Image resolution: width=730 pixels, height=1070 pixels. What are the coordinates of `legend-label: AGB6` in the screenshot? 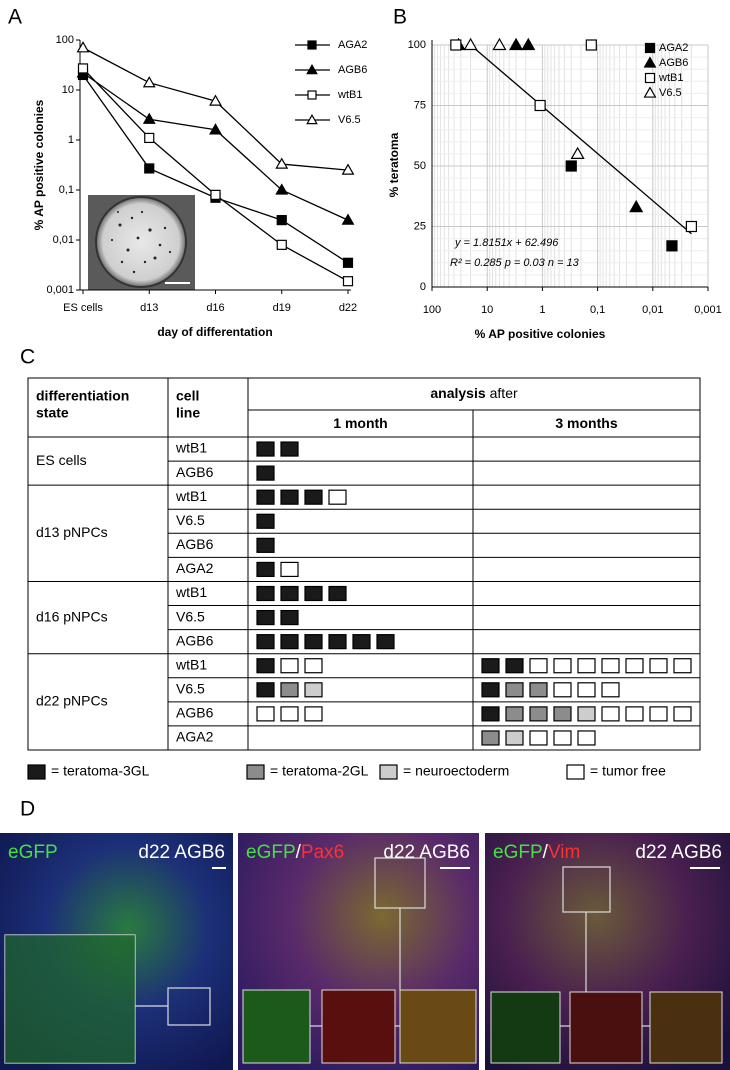 It's located at (673, 63).